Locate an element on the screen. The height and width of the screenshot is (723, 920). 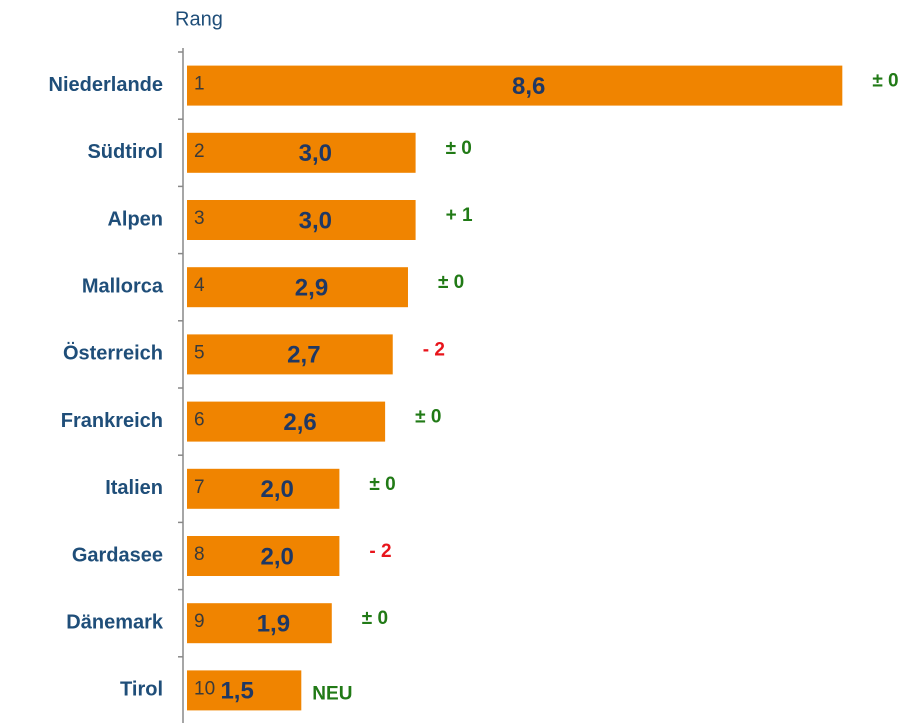
rank-label: 6 is located at coordinates (199, 420).